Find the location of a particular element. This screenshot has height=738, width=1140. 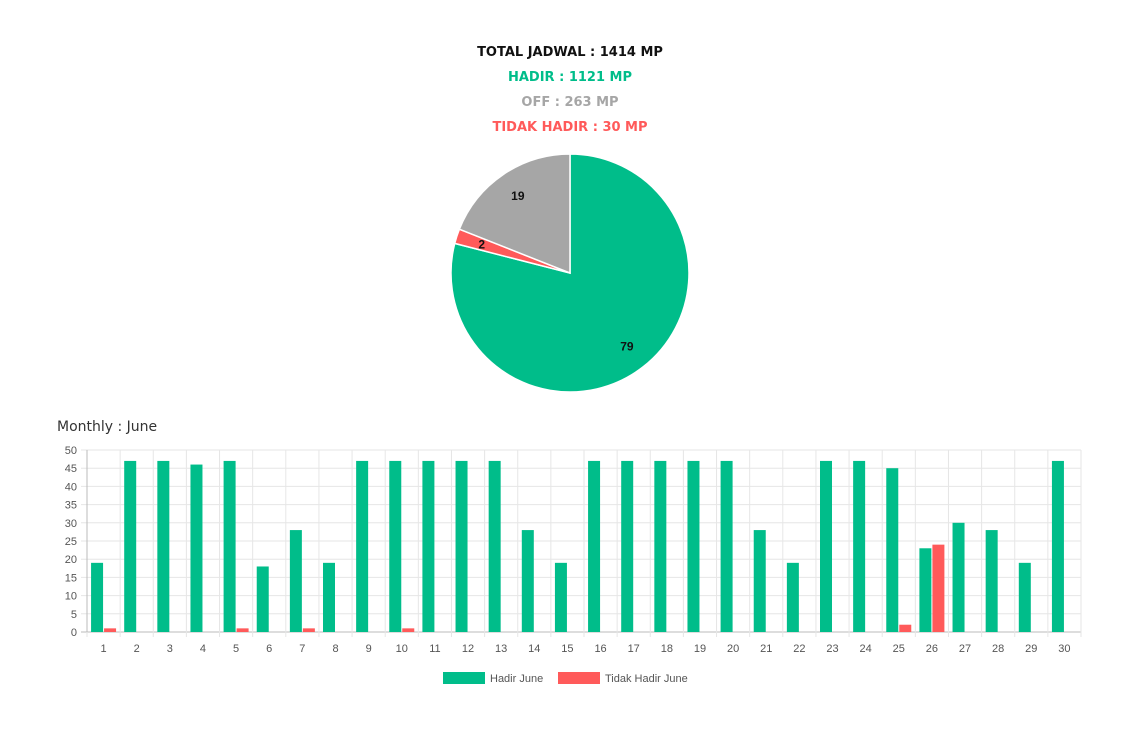

x-tick-label: 18 is located at coordinates (667, 649).